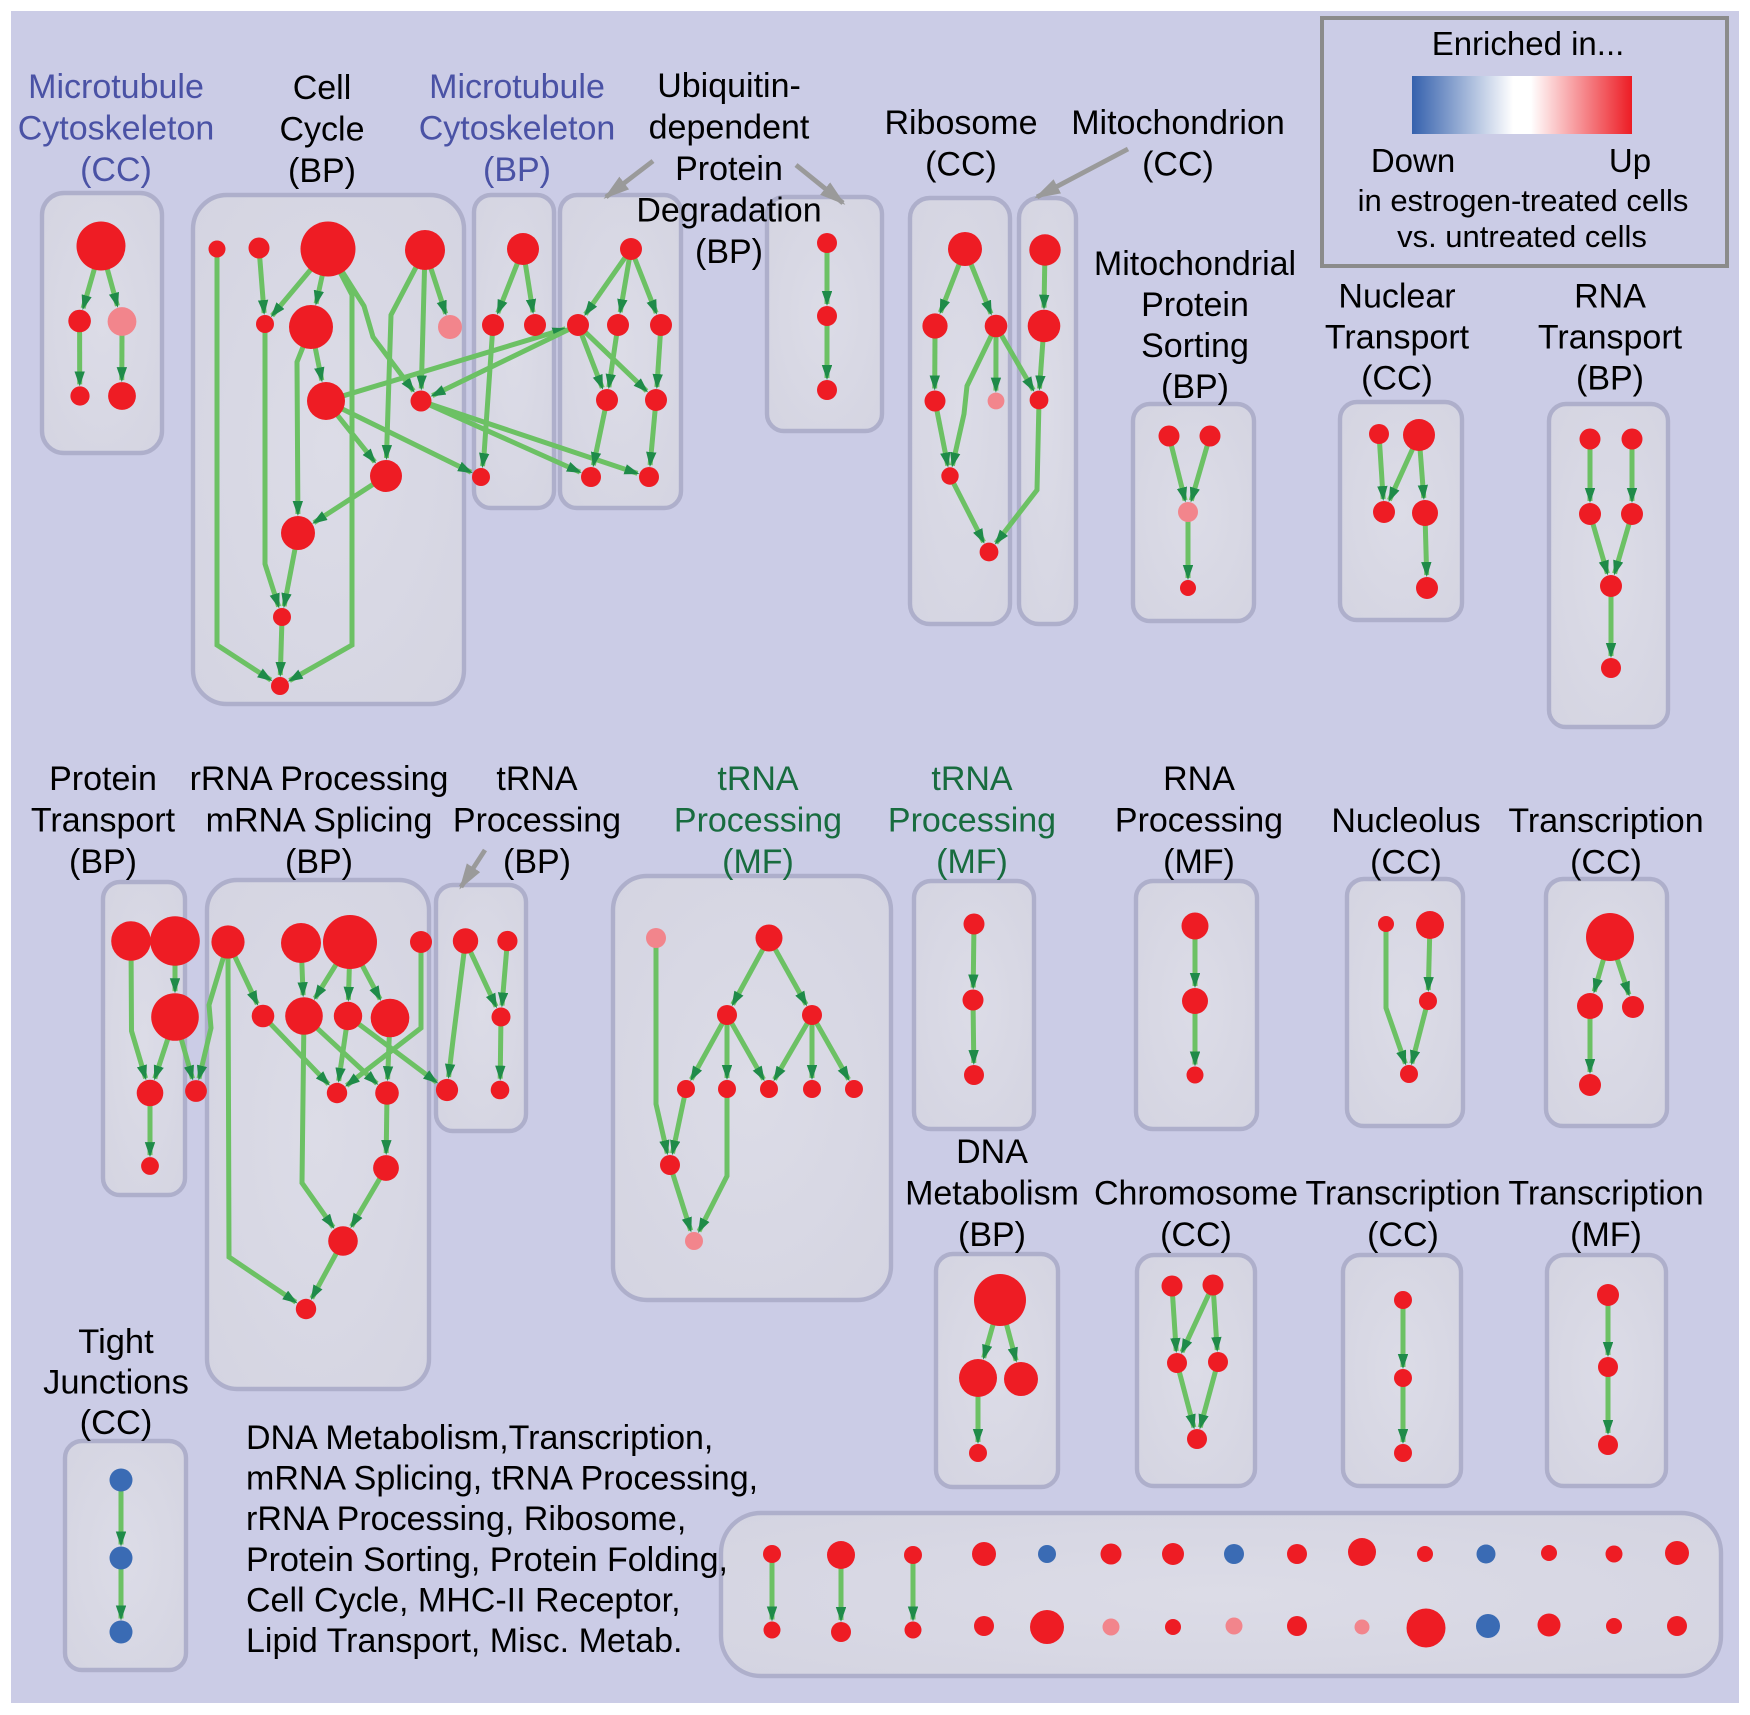 The width and height of the screenshot is (1750, 1715). What do you see at coordinates (1522, 236) in the screenshot?
I see `svg-text: vs. untreated cells` at bounding box center [1522, 236].